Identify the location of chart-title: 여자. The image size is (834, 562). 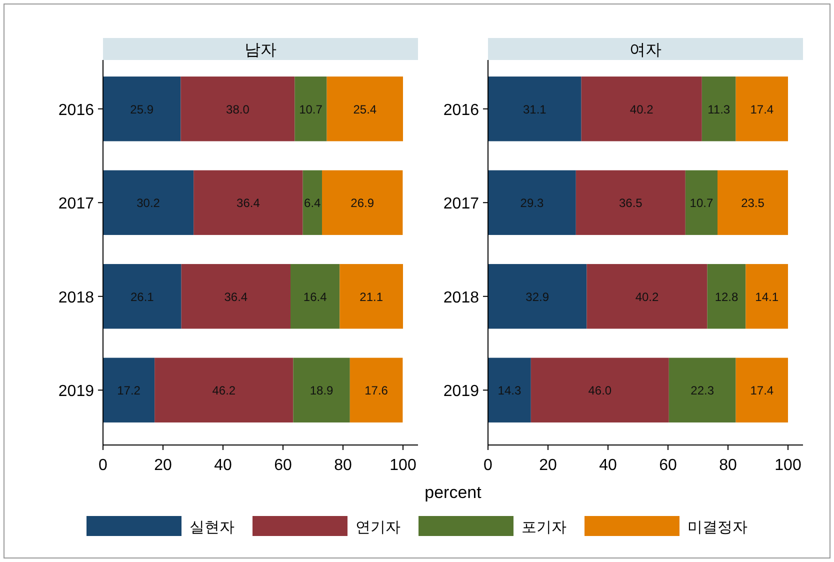
(646, 50).